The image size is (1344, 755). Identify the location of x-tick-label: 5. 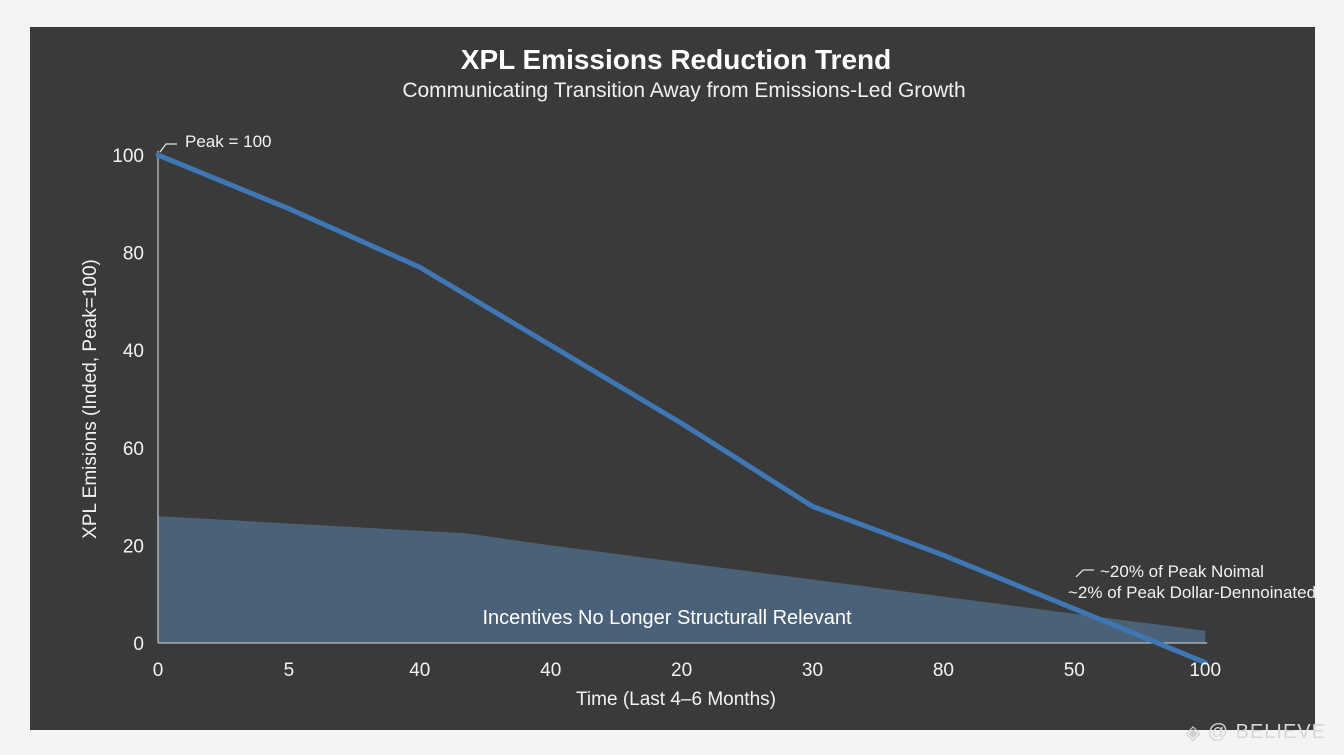
(289, 670).